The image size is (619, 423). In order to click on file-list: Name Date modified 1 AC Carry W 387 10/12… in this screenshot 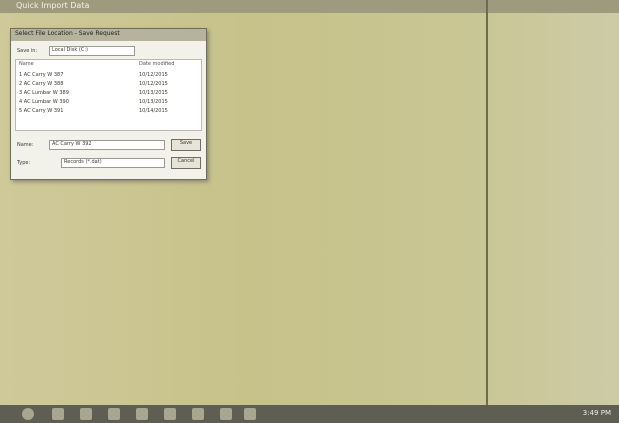, I will do `click(108, 95)`.